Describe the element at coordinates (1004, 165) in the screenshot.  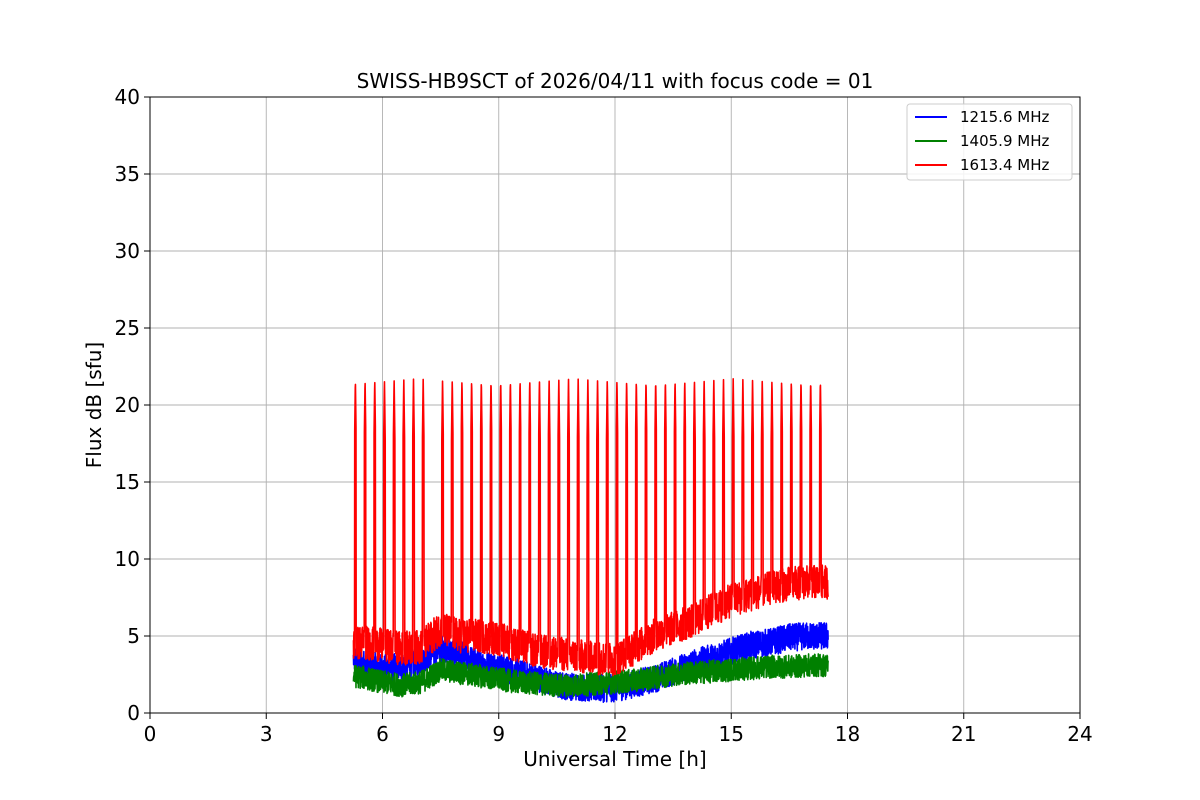
I see `legend-label: 1613.4 MHz` at that location.